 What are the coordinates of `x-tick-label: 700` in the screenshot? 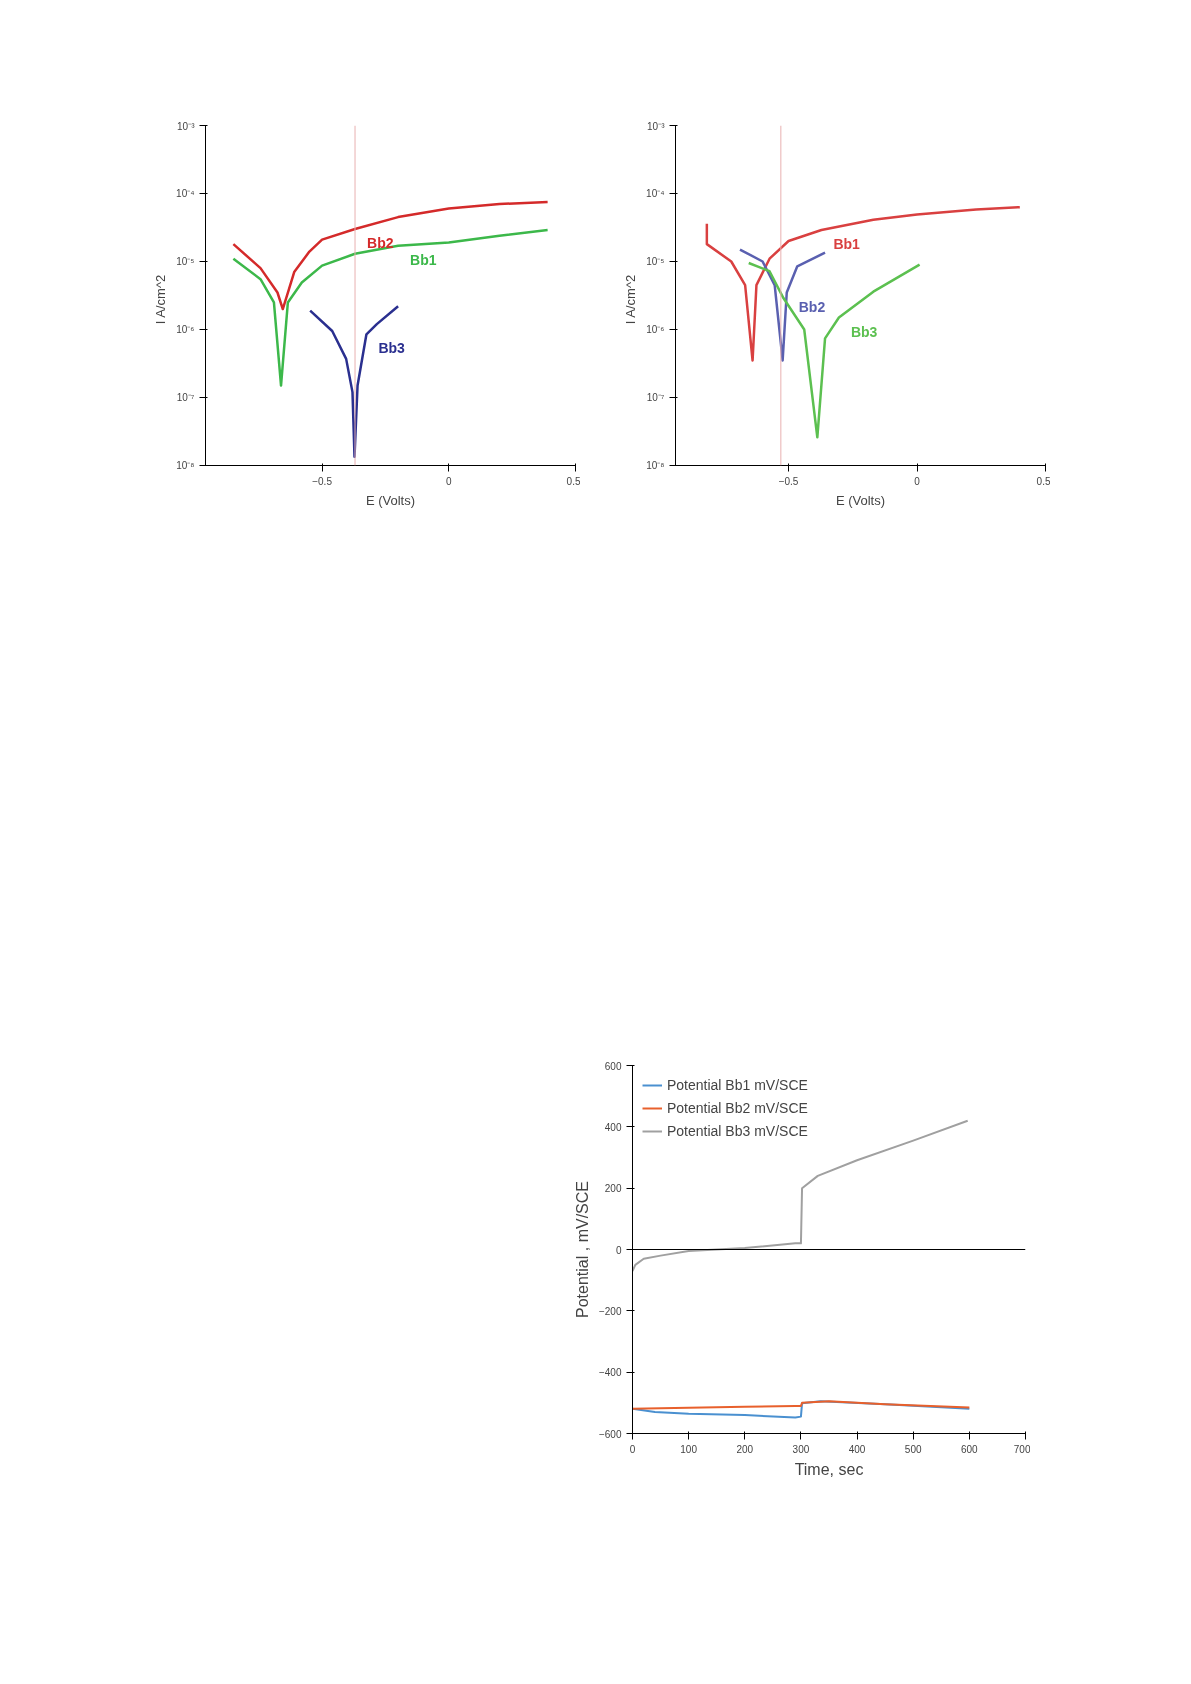 It's located at (1022, 1449).